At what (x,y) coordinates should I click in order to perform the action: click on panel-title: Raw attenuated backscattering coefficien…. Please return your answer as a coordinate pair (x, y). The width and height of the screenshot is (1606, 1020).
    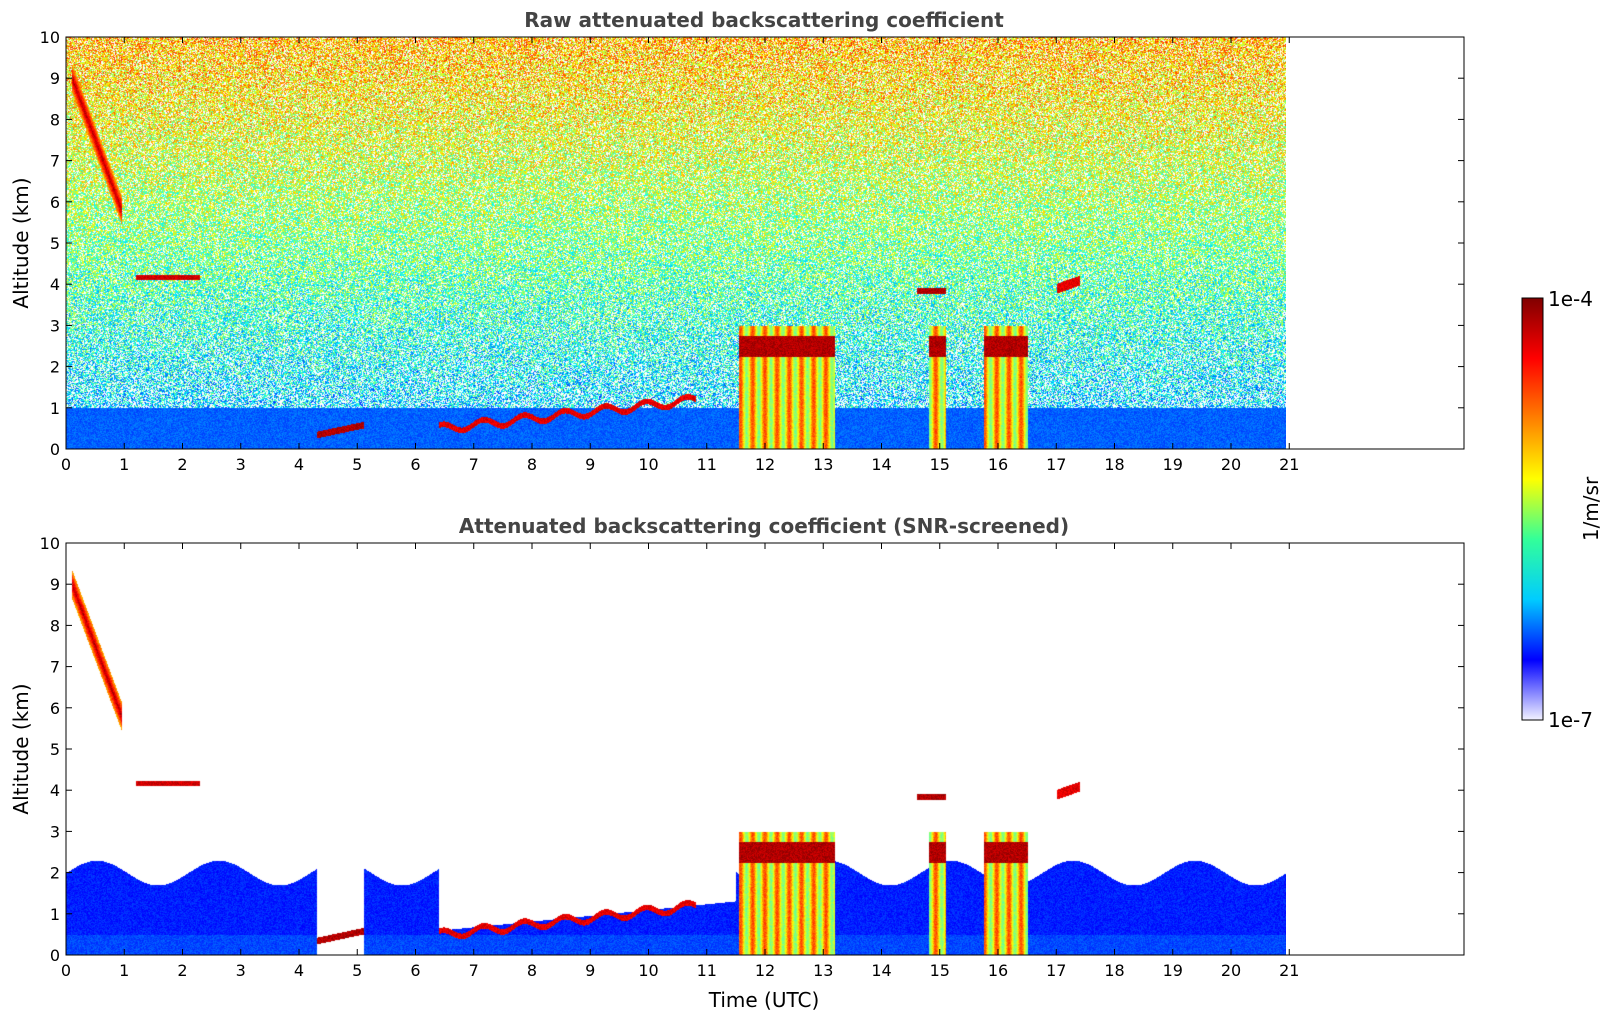
    Looking at the image, I should click on (764, 20).